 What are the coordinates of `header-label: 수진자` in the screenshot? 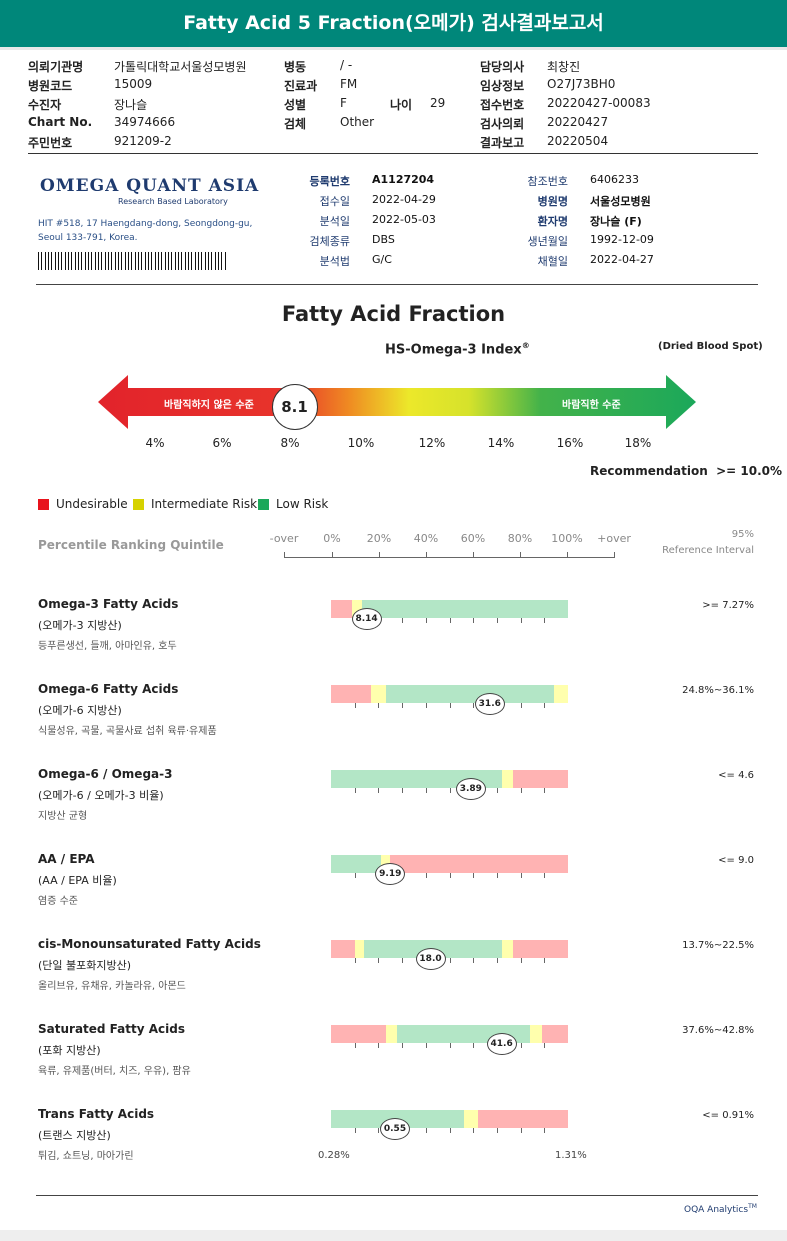 It's located at (45, 105).